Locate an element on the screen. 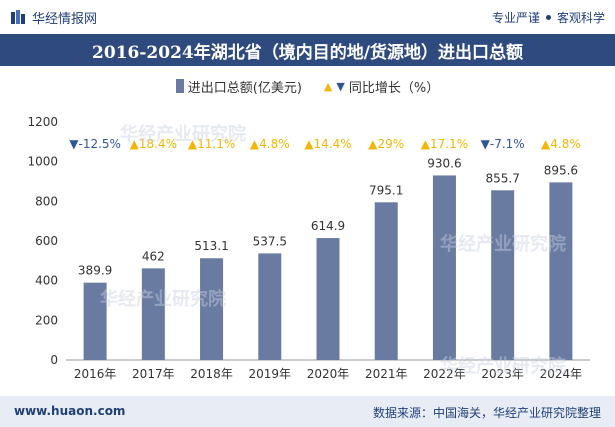 This screenshot has height=427, width=615. slogan: 专业严谨 客观科学 is located at coordinates (548, 17).